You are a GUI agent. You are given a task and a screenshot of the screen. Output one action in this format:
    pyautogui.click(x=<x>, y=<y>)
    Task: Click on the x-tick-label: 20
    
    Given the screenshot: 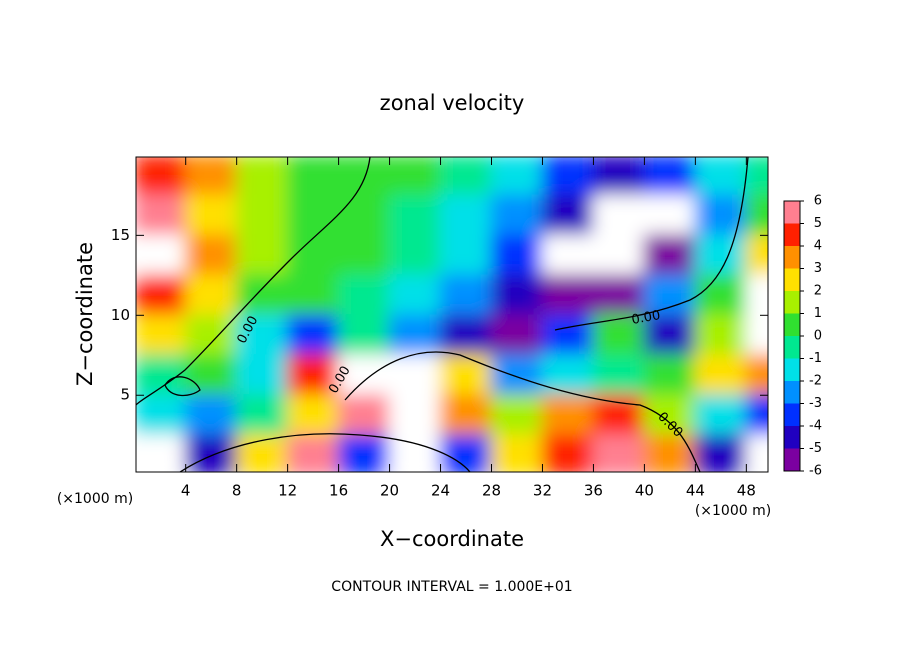 What is the action you would take?
    pyautogui.click(x=389, y=491)
    